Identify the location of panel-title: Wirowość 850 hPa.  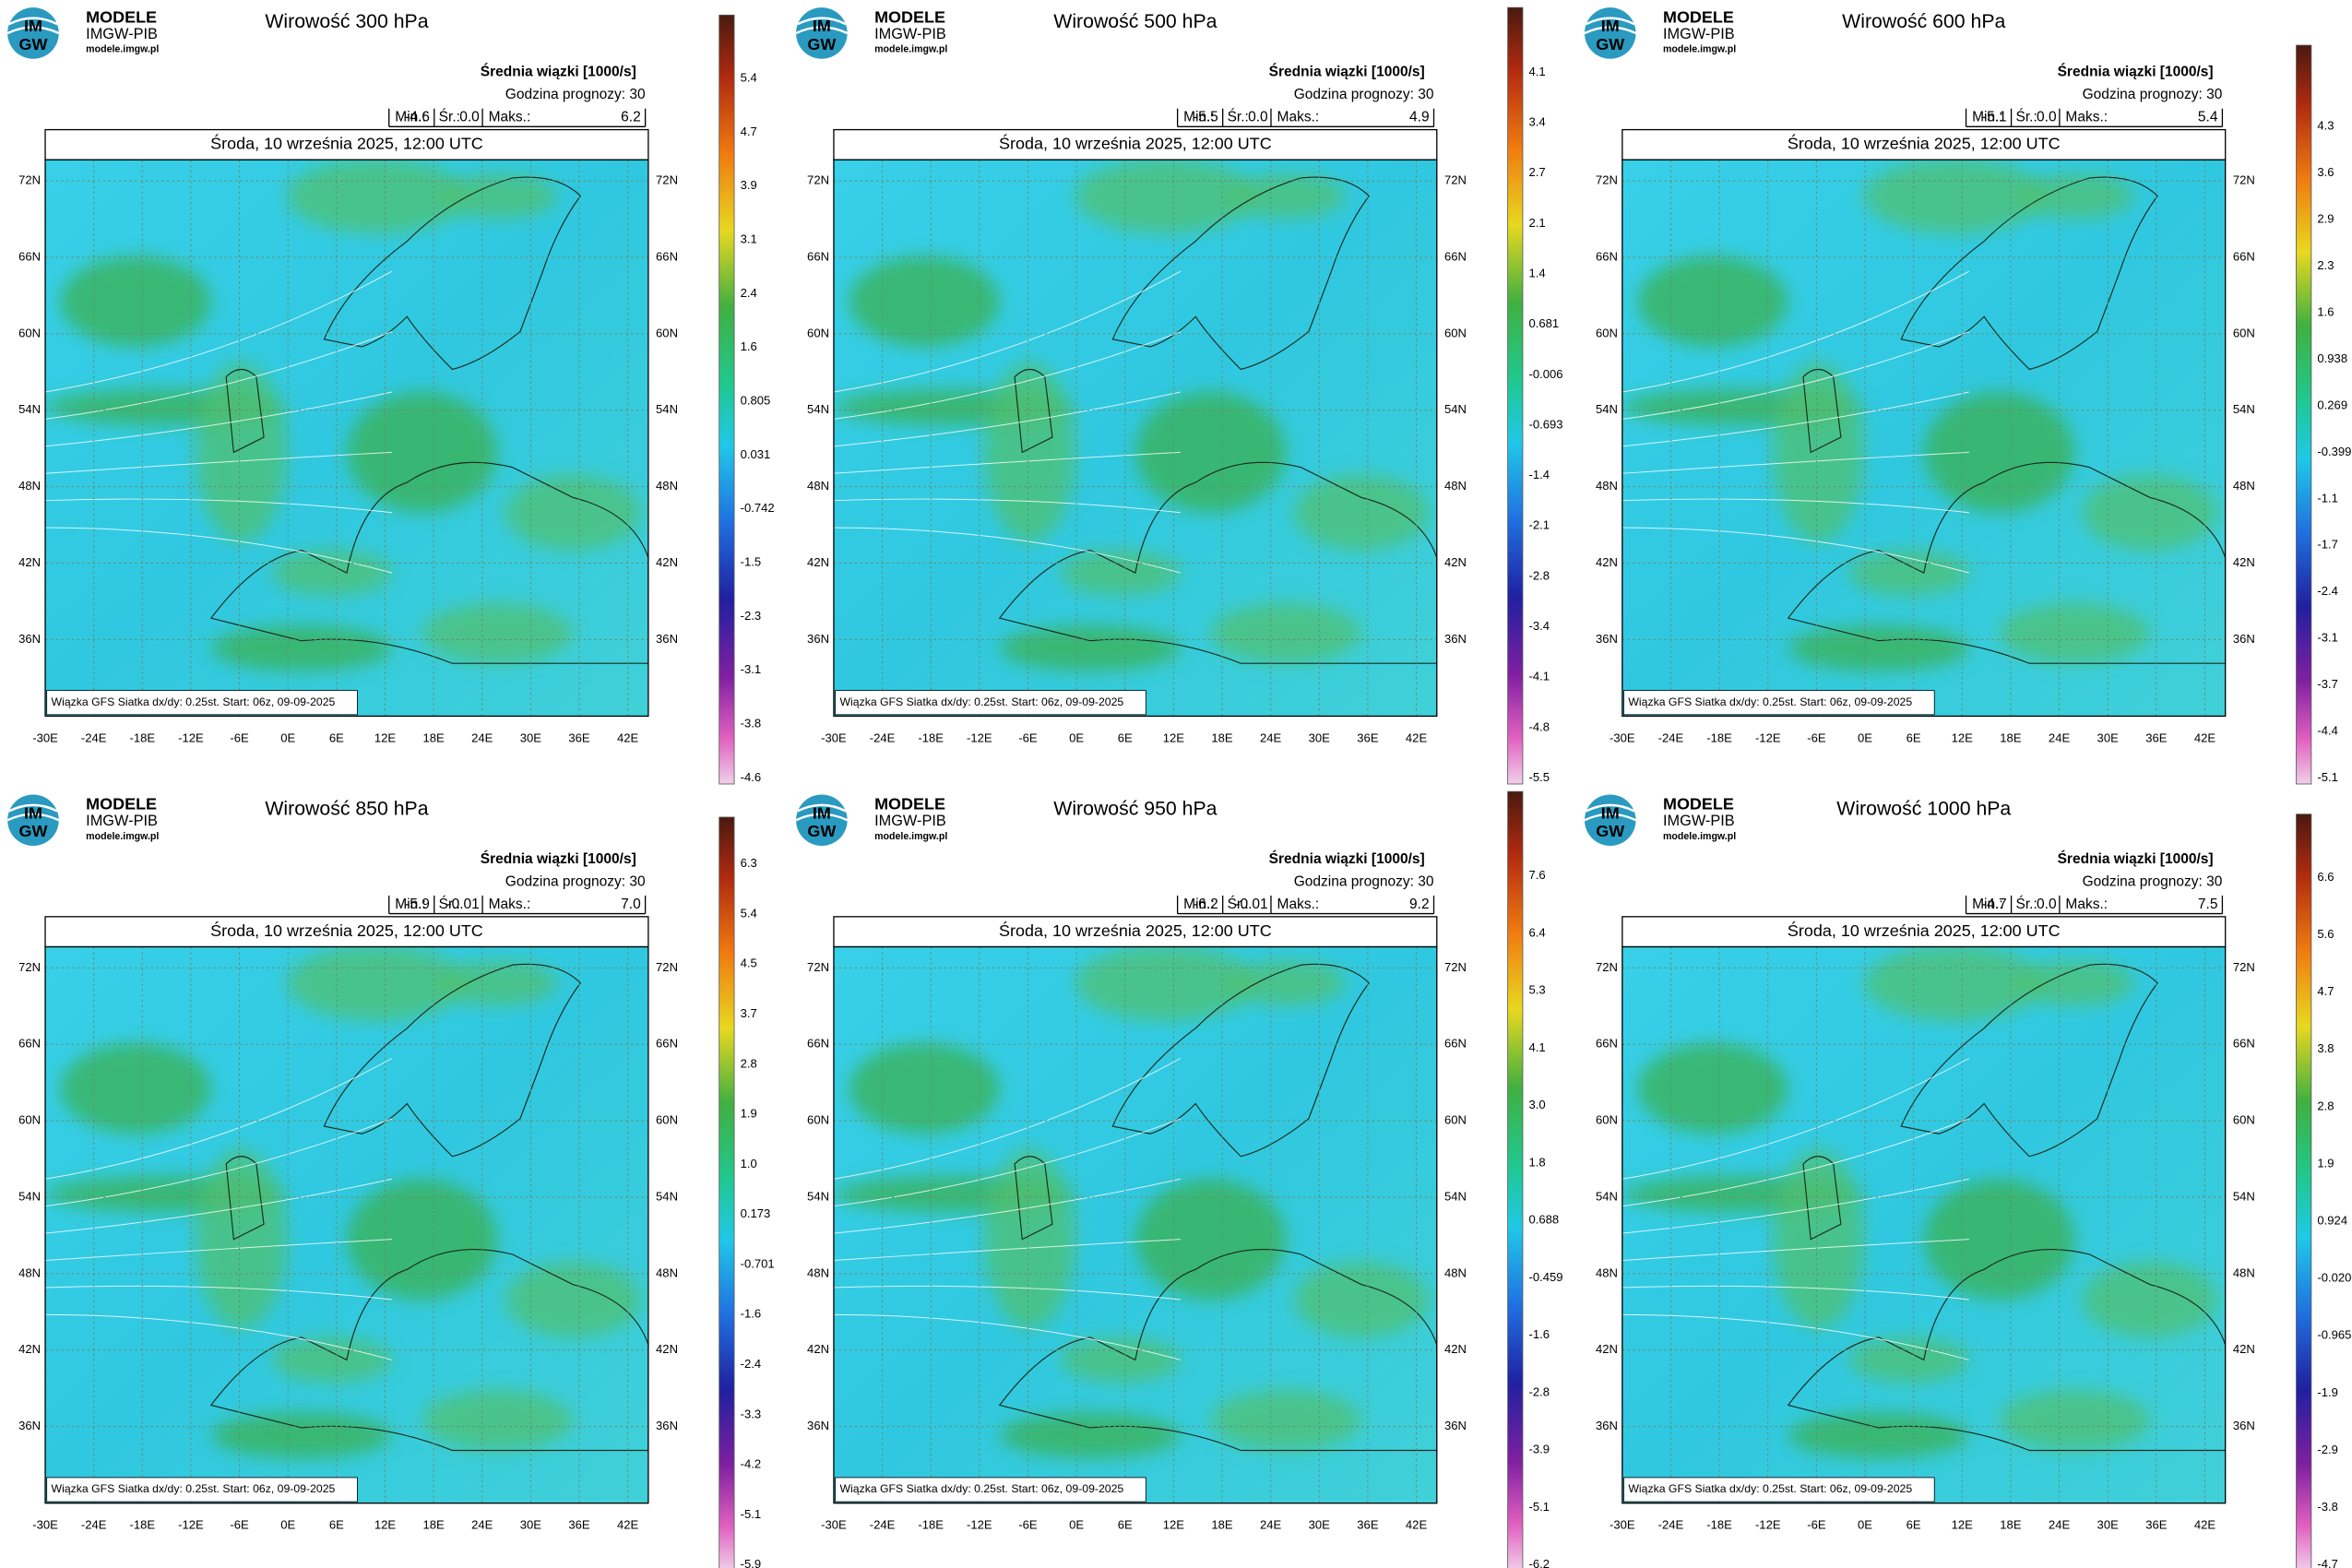
(346, 808).